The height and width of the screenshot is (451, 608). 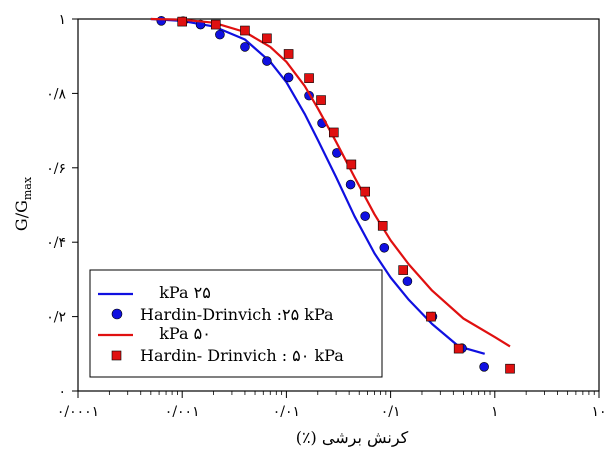 I want to click on legend-box, so click(x=236, y=323).